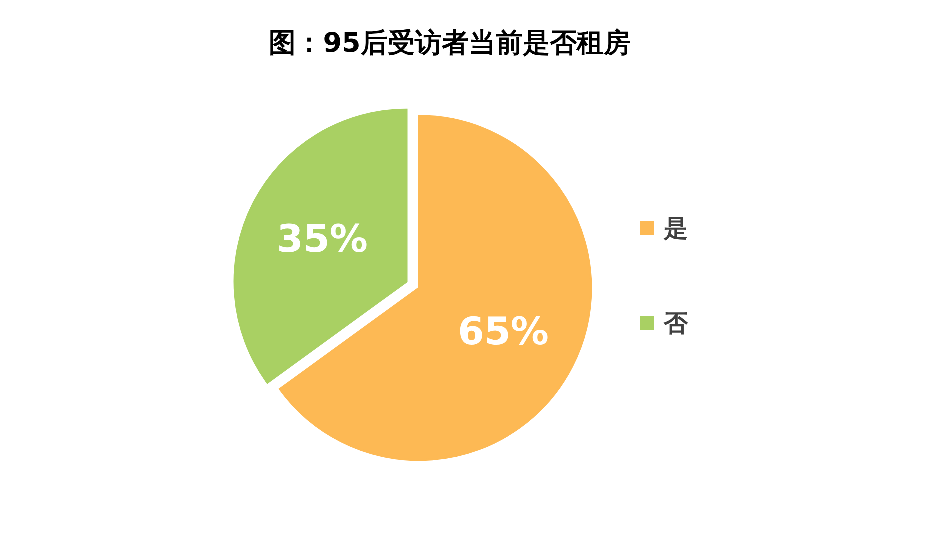 The width and height of the screenshot is (932, 554). Describe the element at coordinates (322, 239) in the screenshot. I see `data-label: 35%` at that location.